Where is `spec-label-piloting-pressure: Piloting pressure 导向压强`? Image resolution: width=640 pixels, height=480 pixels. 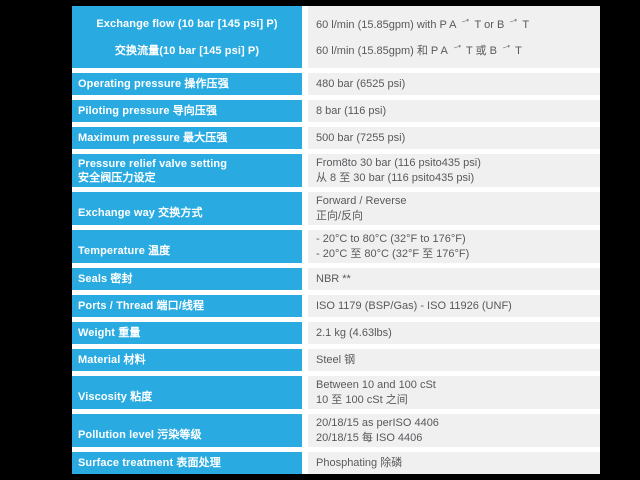
spec-label-piloting-pressure: Piloting pressure 导向压强 is located at coordinates (187, 111).